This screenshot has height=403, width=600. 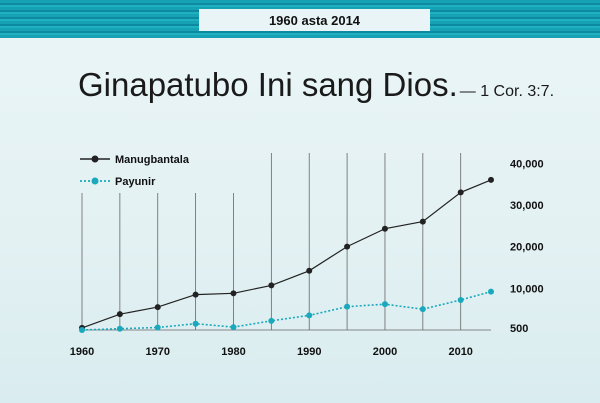 I want to click on y-tick-label: 40,000, so click(x=527, y=164).